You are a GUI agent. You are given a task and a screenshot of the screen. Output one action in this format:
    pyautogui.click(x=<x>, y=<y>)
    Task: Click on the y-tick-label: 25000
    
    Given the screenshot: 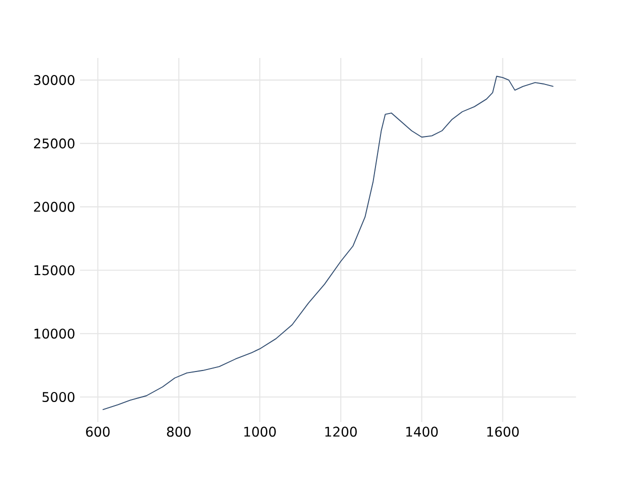 What is the action you would take?
    pyautogui.click(x=54, y=143)
    